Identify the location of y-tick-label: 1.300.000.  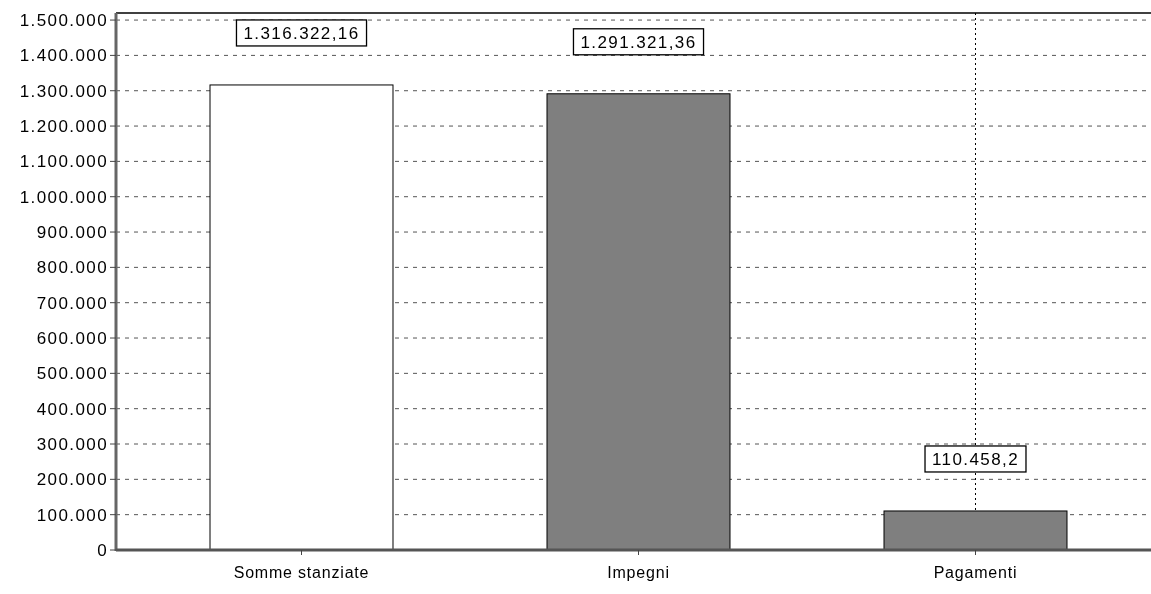
(63, 91).